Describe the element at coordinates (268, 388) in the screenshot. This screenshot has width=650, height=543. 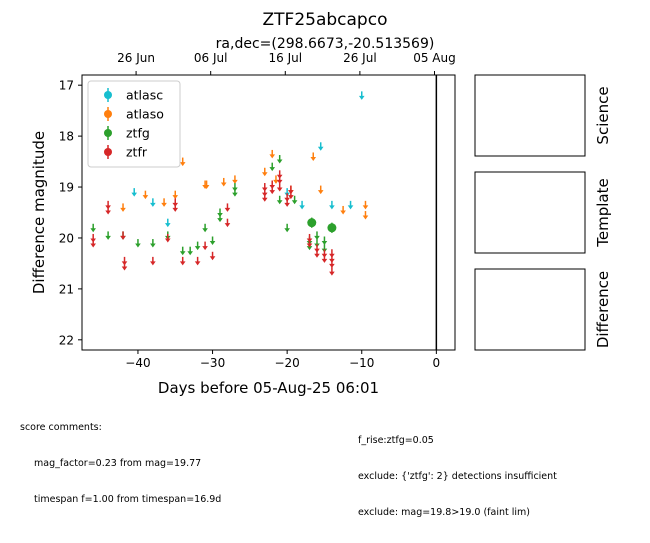
I see `x-axis-label: Days before 05-Aug-25 06:01` at that location.